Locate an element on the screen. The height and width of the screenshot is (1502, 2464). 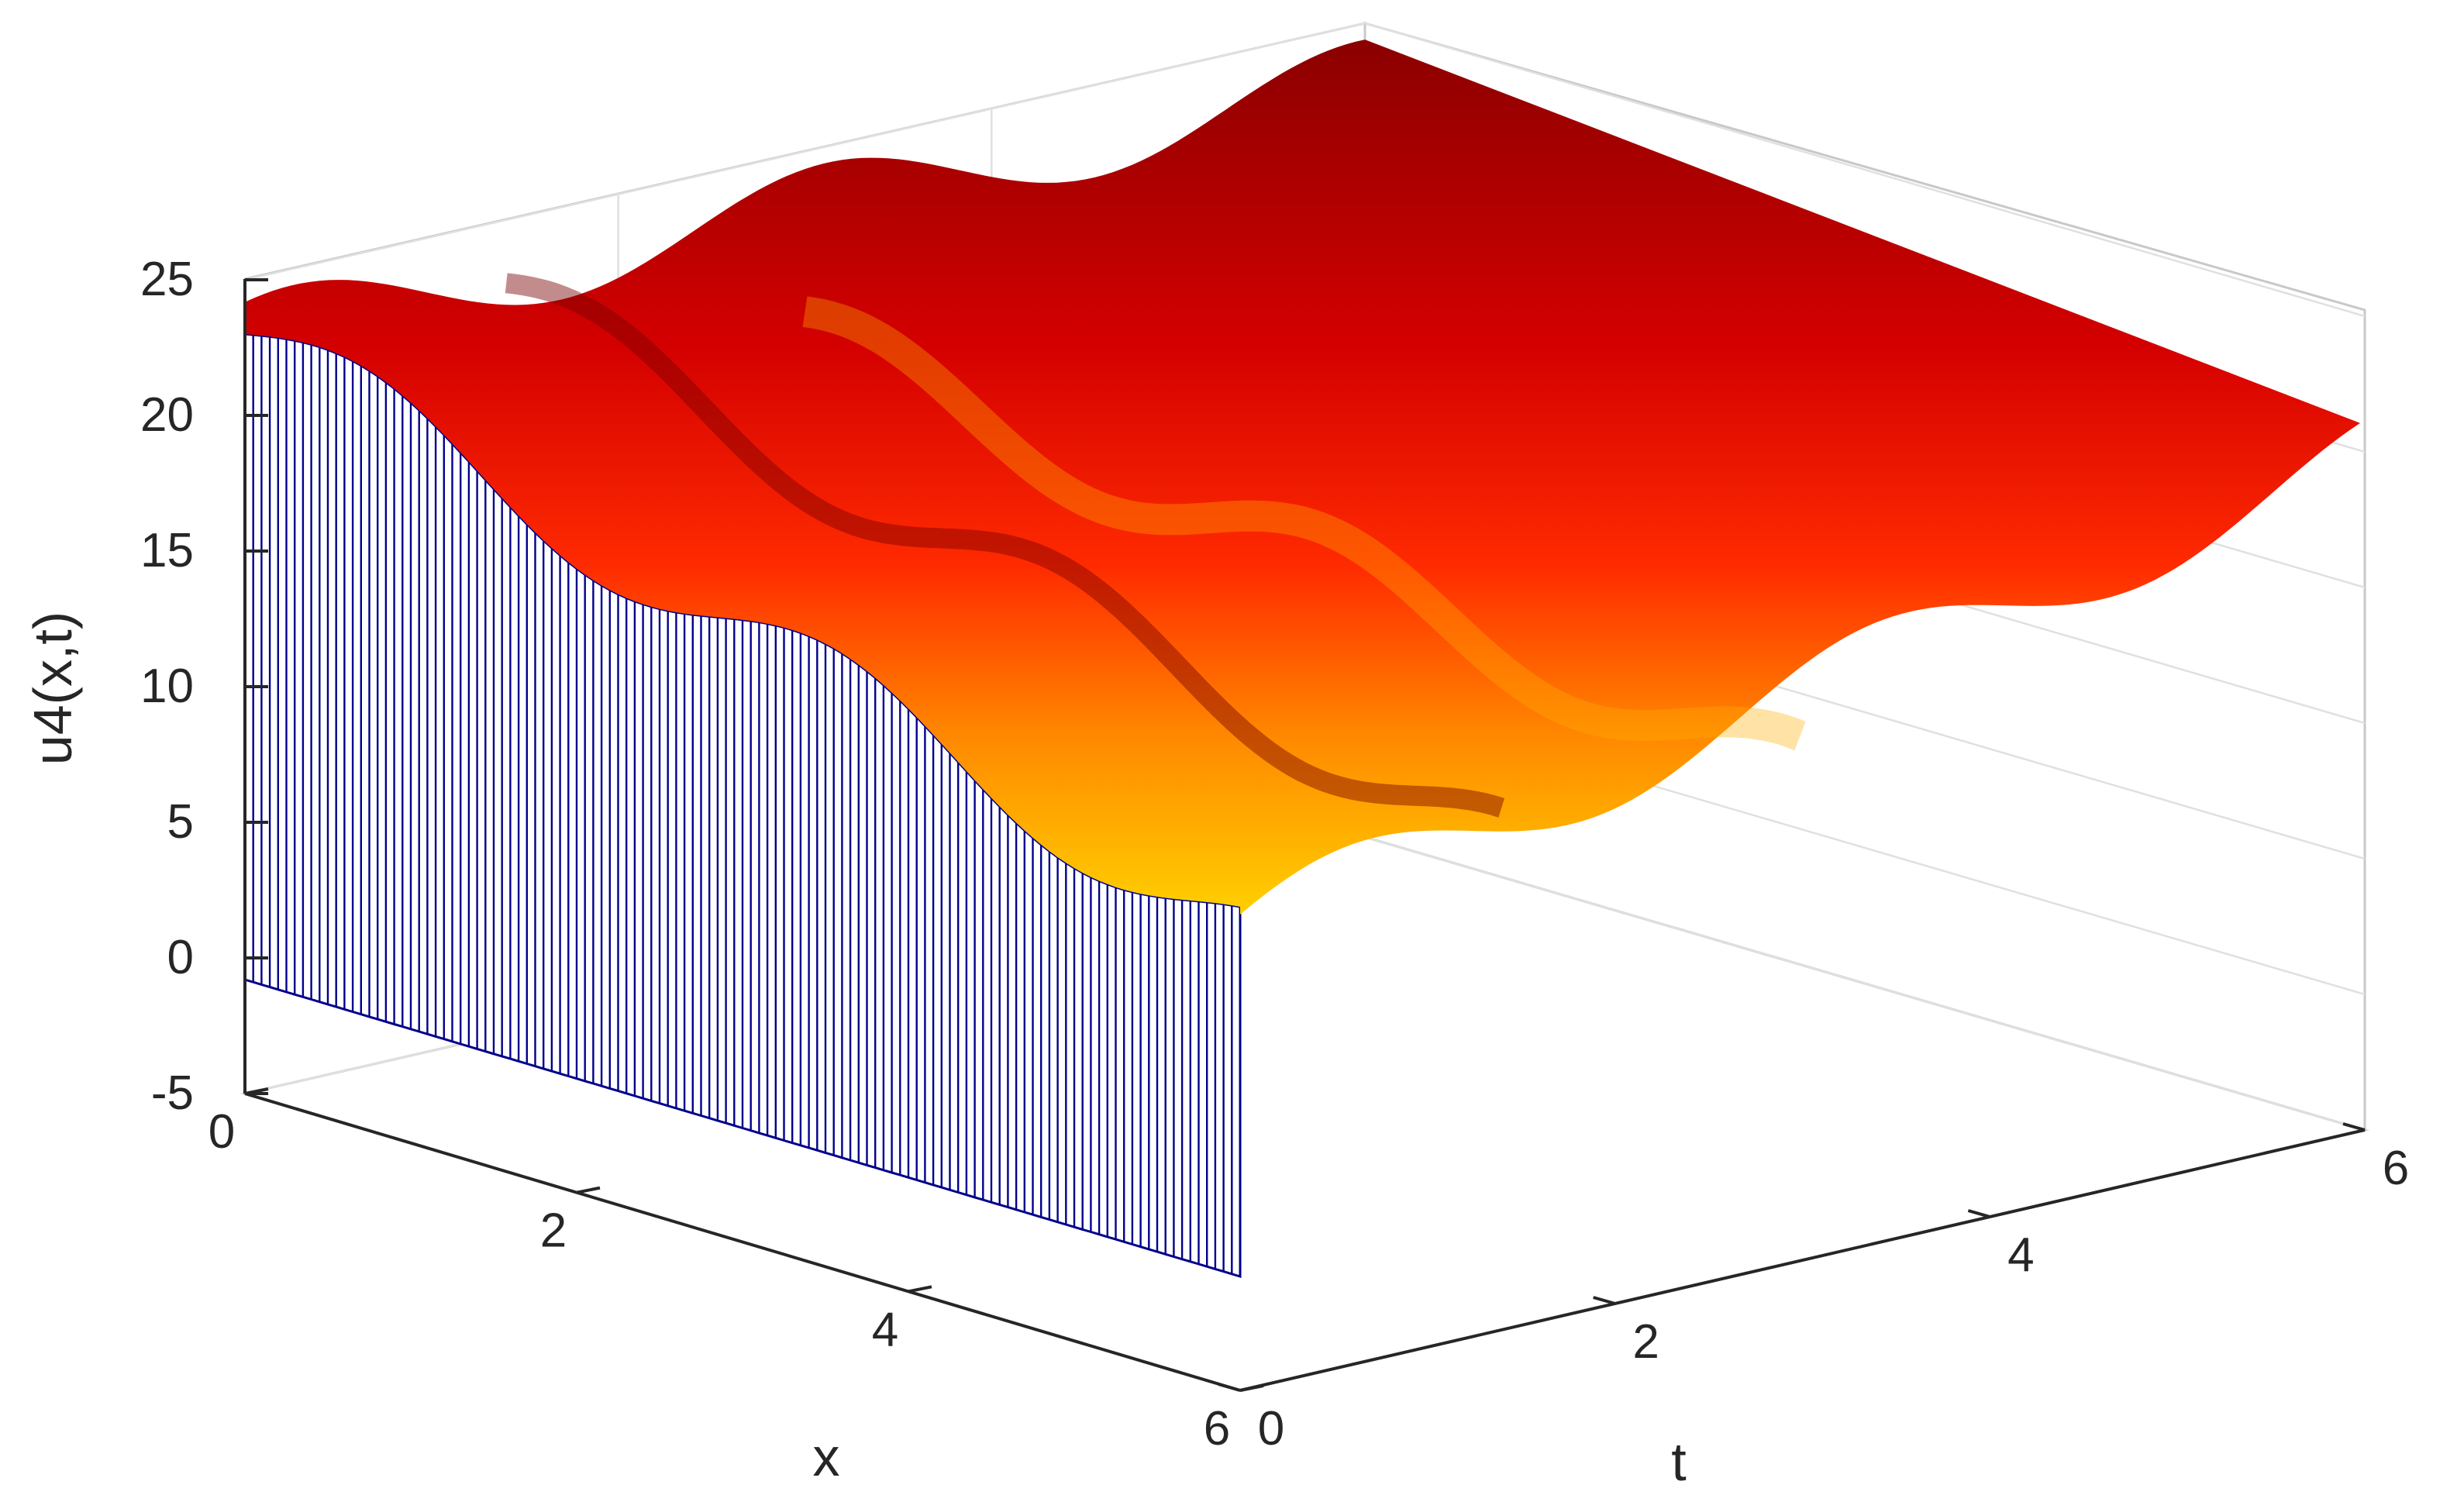
t-ticks: 0 2 4 6 is located at coordinates (1813, 1288).